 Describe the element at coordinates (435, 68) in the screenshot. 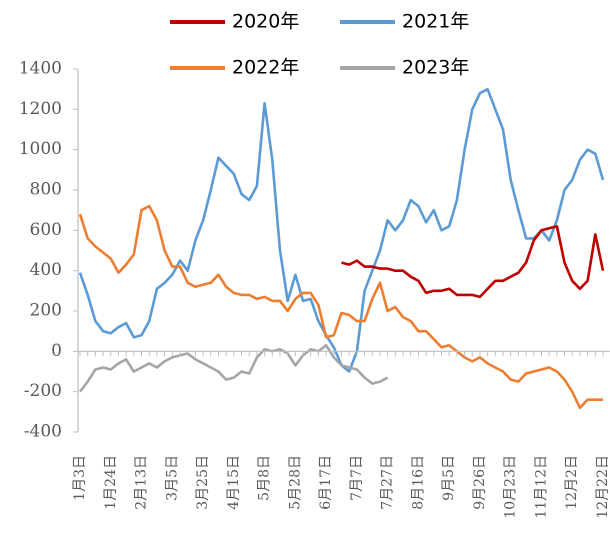

I see `legend-label: 2023年` at that location.